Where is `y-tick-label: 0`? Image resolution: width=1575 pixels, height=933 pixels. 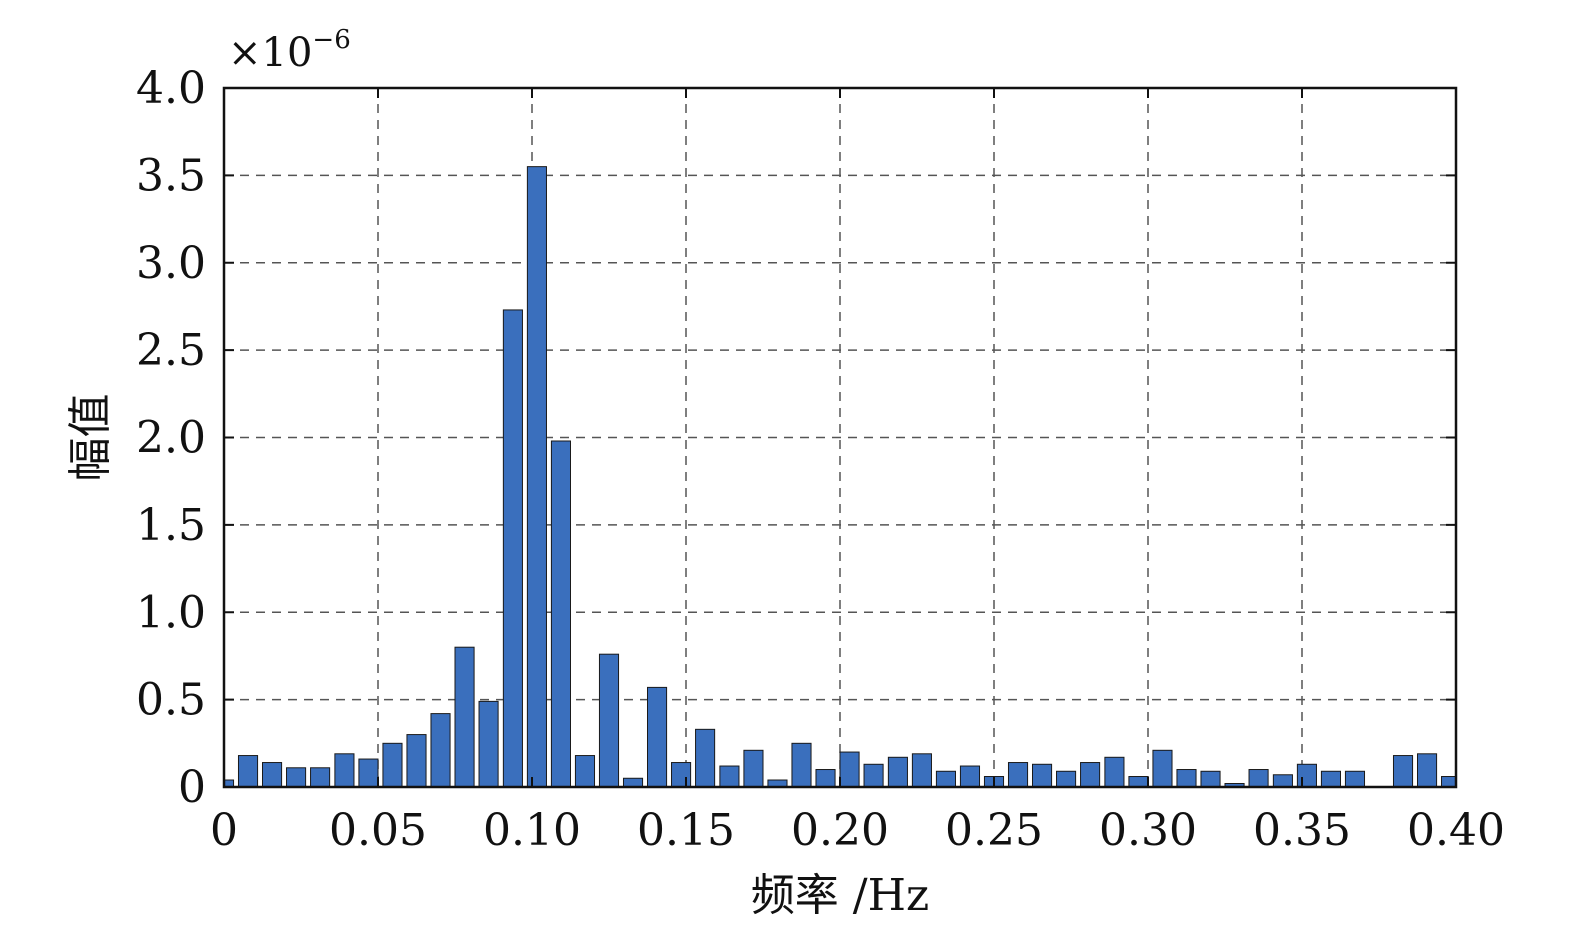
y-tick-label: 0 is located at coordinates (192, 787).